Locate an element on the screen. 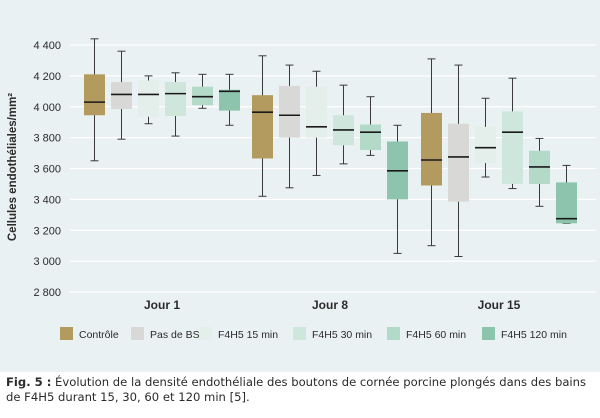  legend-label: F4H5 120 min is located at coordinates (534, 335).